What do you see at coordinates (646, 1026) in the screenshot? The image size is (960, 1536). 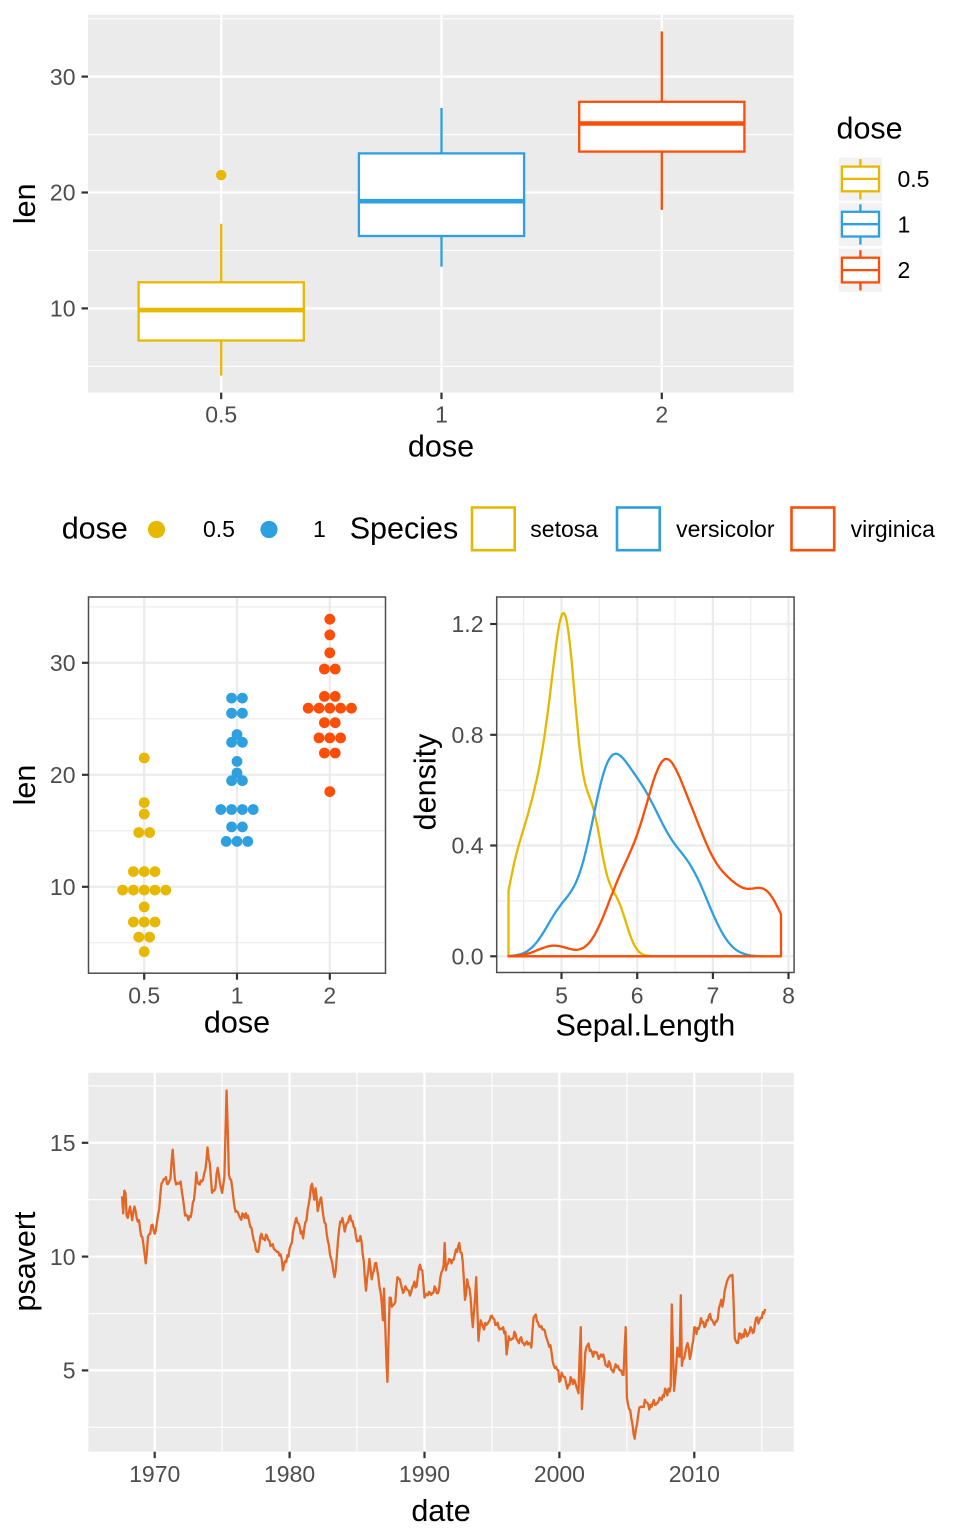 I see `svg-text: Sepal.Length` at bounding box center [646, 1026].